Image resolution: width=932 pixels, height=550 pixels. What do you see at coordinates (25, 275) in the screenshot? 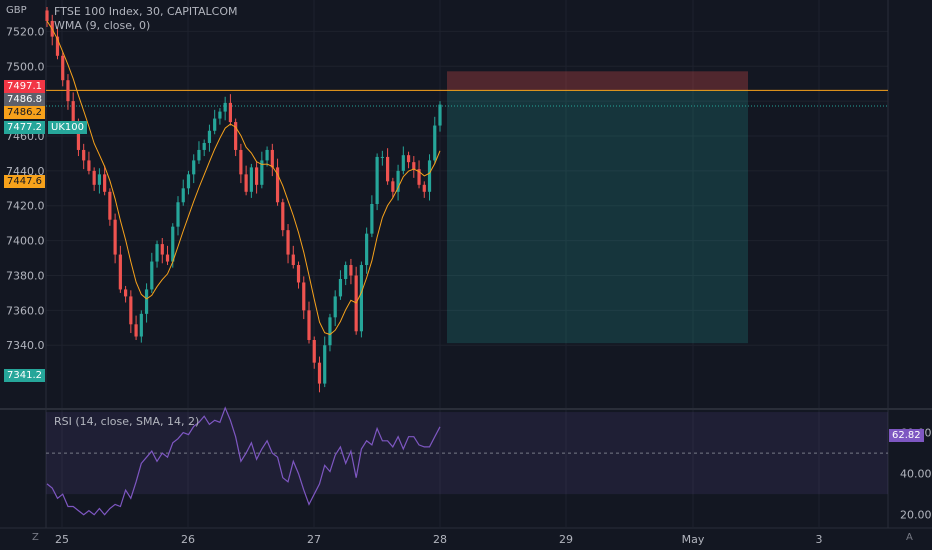
I see `price-tick-label: 7380.0` at bounding box center [25, 275].